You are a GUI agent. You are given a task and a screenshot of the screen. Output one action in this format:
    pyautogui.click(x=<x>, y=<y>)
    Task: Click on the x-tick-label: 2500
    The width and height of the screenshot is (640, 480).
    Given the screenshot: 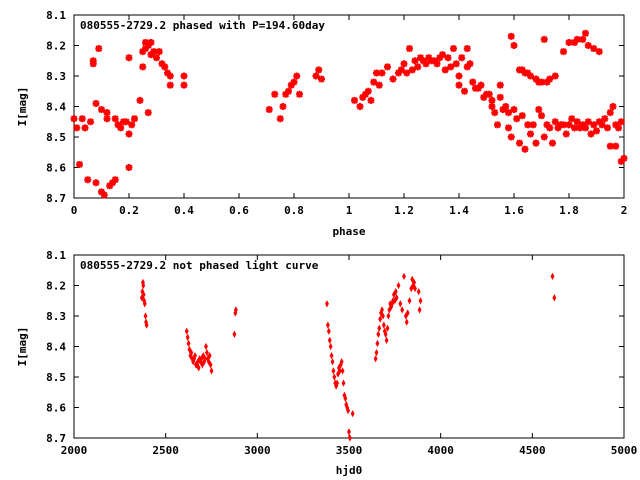 What is the action you would take?
    pyautogui.click(x=165, y=450)
    